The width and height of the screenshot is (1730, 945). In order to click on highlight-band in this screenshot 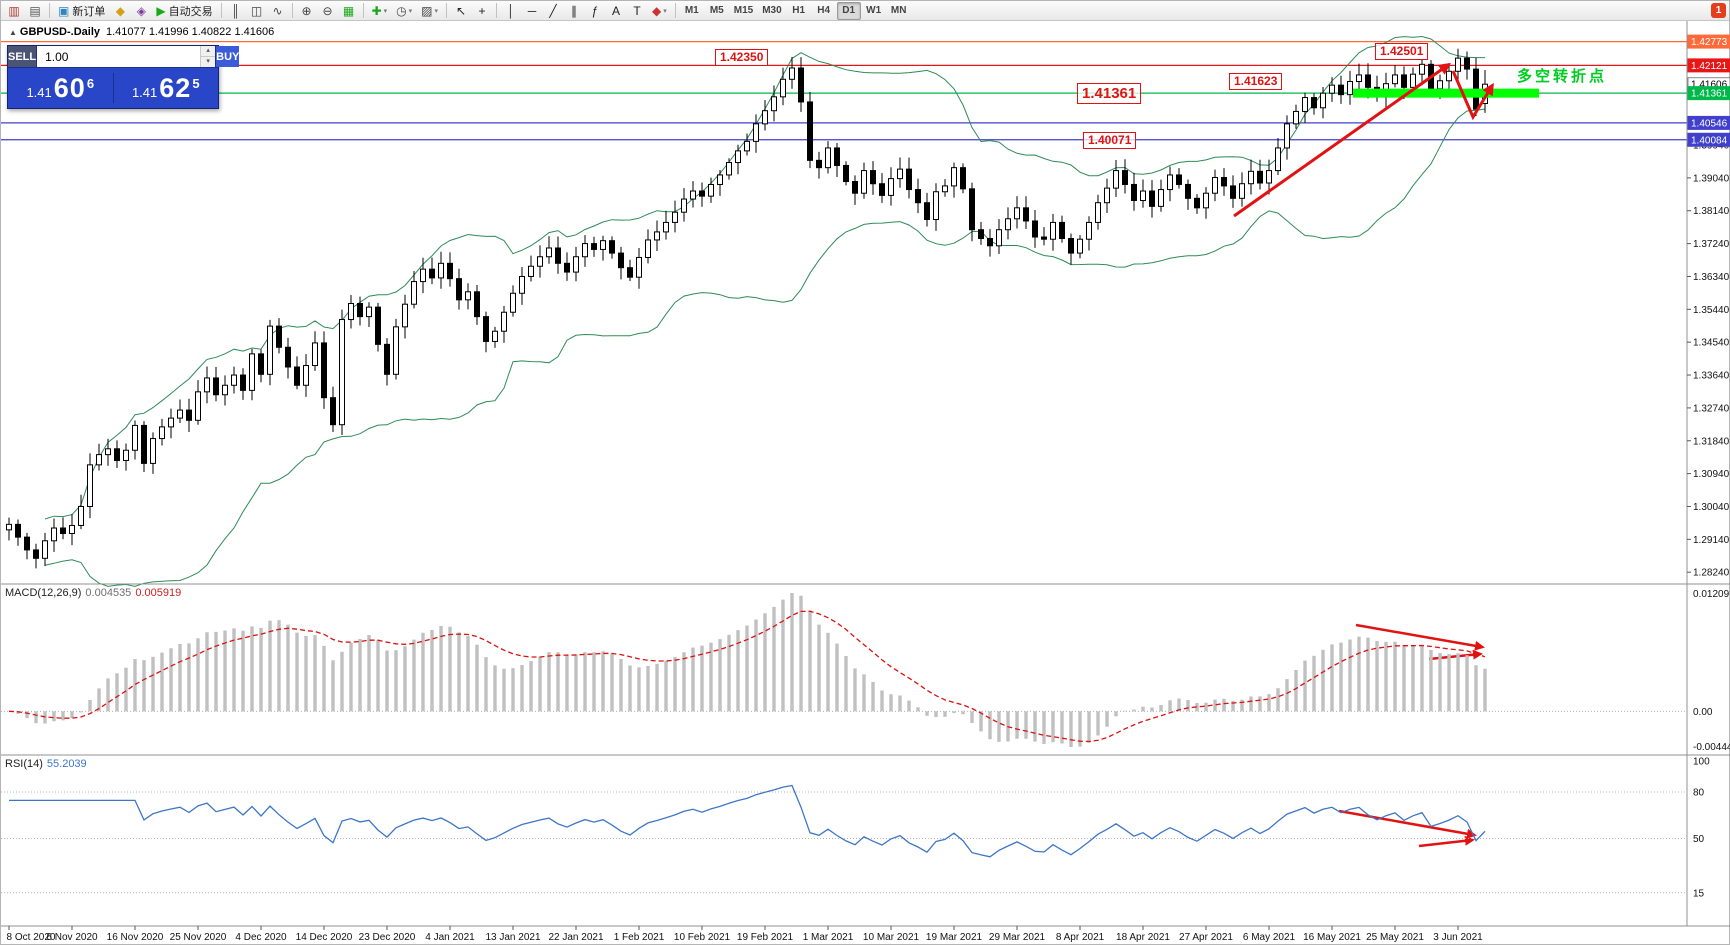, I will do `click(1446, 93)`.